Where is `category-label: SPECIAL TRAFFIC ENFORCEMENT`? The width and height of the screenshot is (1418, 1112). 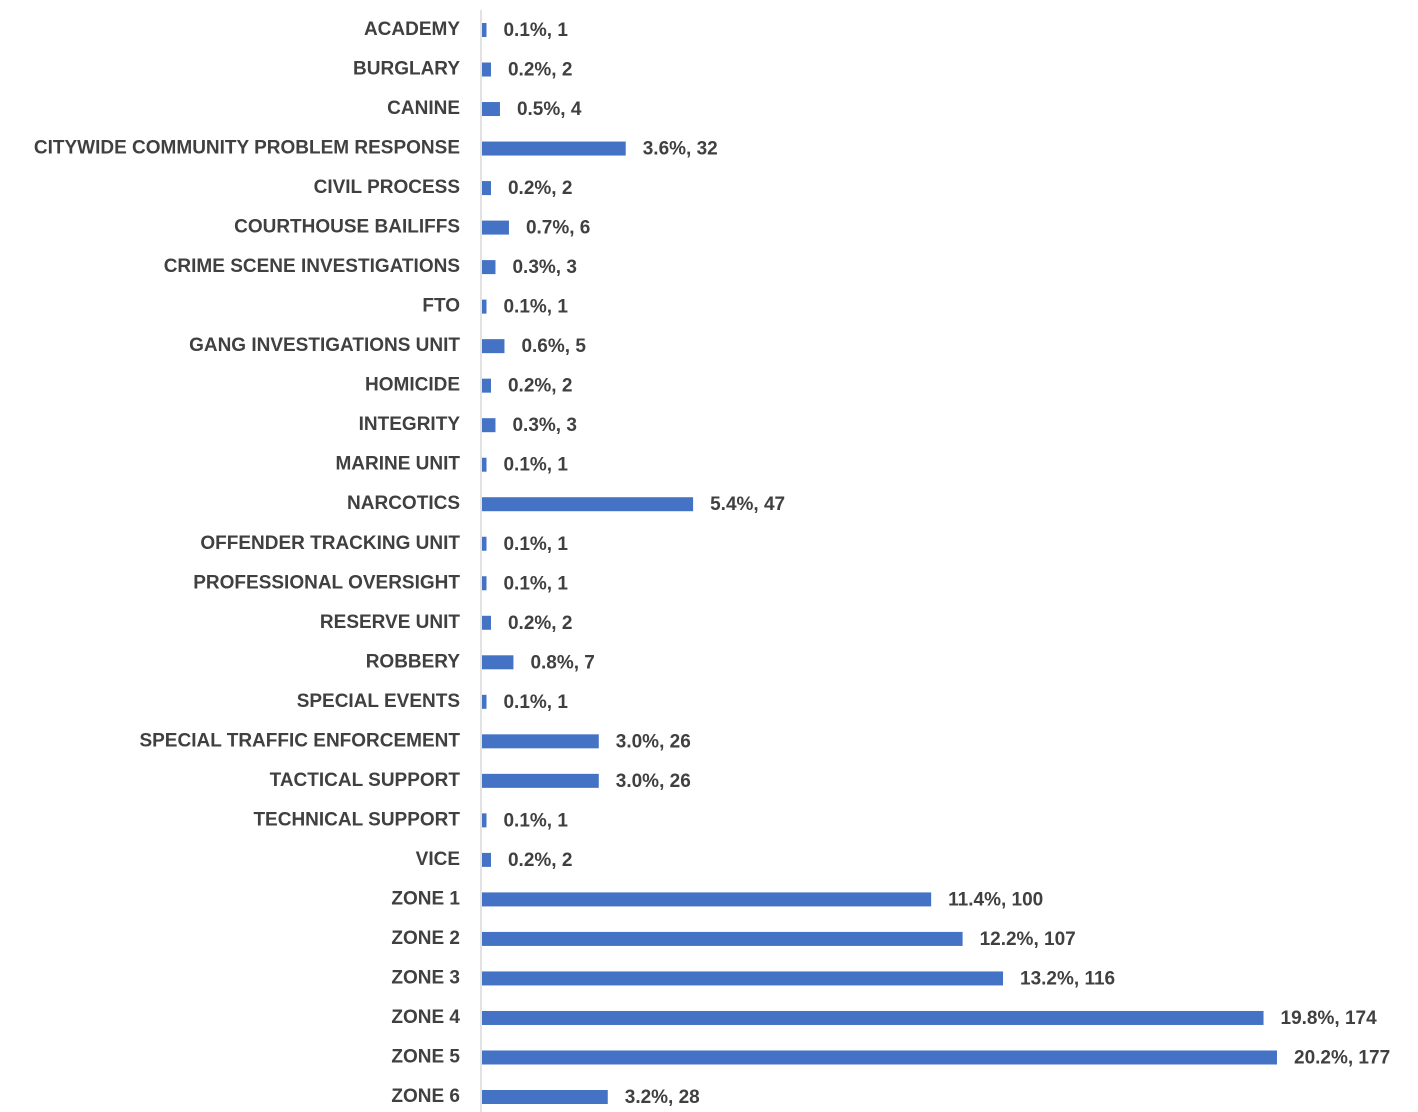
category-label: SPECIAL TRAFFIC ENFORCEMENT is located at coordinates (299, 740).